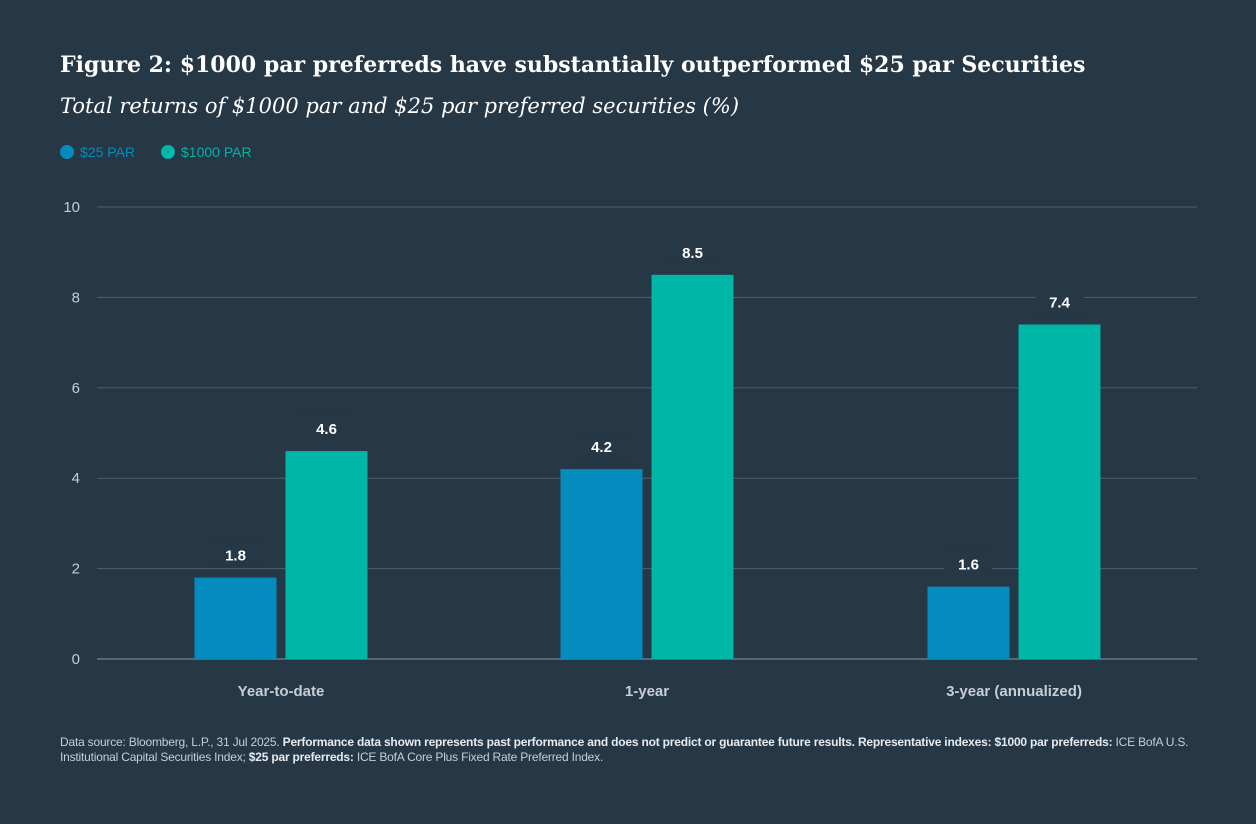 This screenshot has height=824, width=1256. I want to click on y-tick-label: 6, so click(76, 388).